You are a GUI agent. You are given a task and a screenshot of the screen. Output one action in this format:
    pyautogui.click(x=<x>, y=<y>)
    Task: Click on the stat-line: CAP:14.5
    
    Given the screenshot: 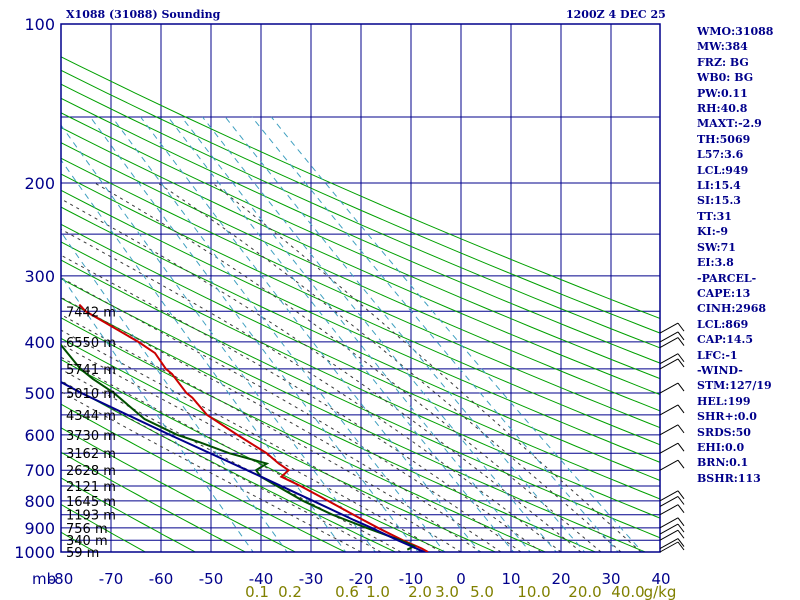 What is the action you would take?
    pyautogui.click(x=725, y=340)
    